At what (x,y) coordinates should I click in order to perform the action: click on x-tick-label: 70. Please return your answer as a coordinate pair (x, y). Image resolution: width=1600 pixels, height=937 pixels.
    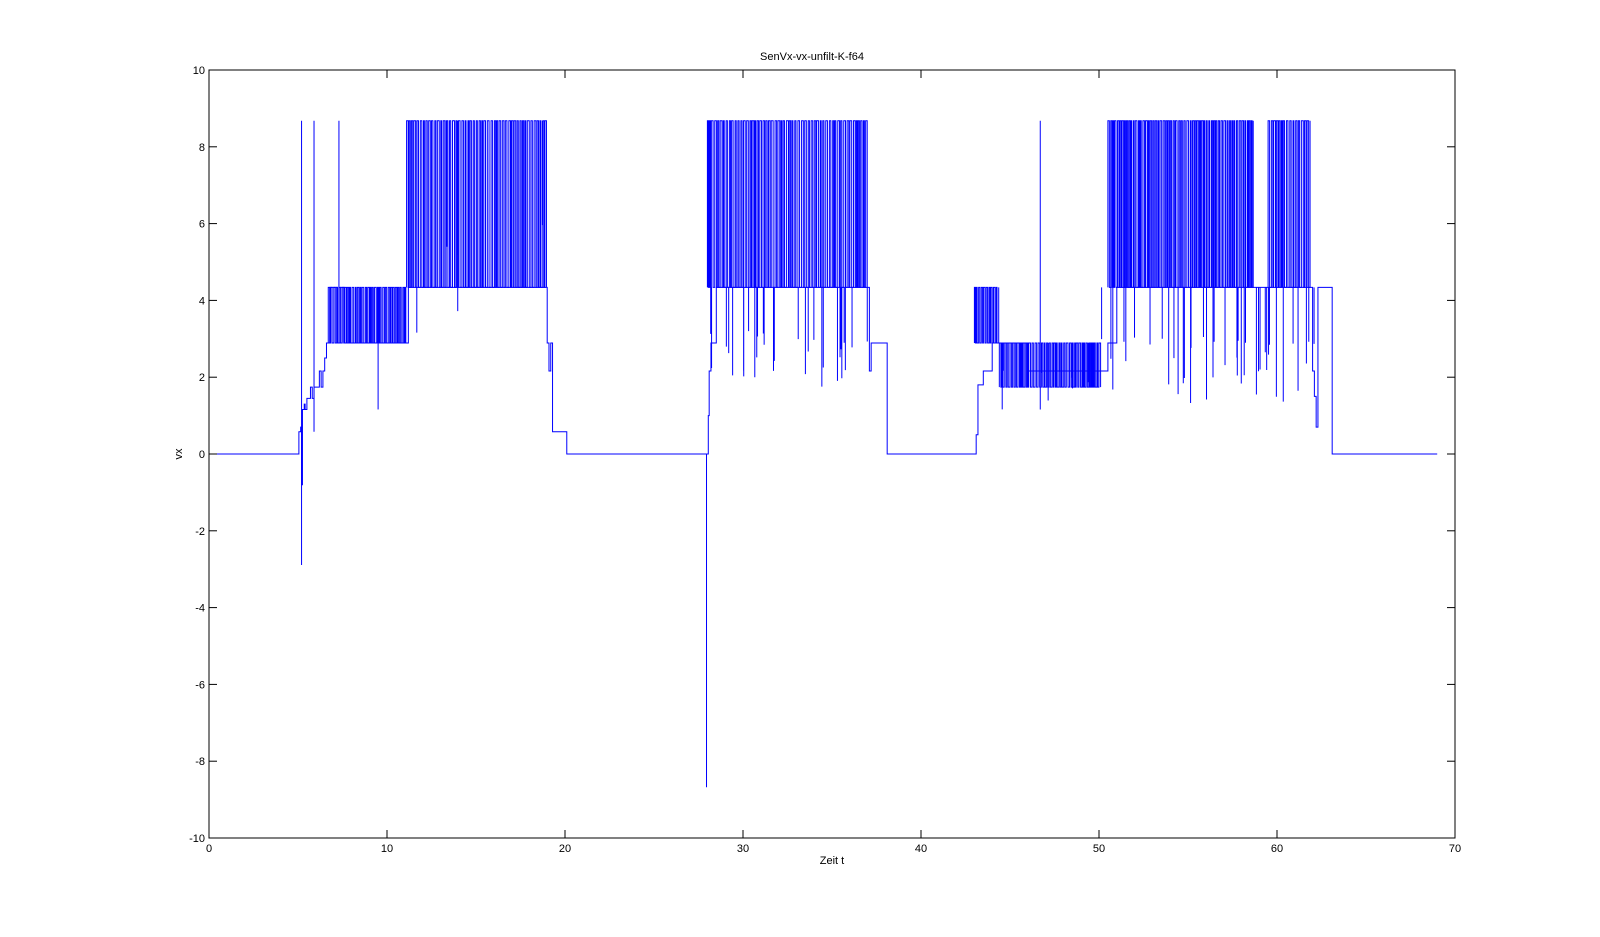
    Looking at the image, I should click on (1455, 849).